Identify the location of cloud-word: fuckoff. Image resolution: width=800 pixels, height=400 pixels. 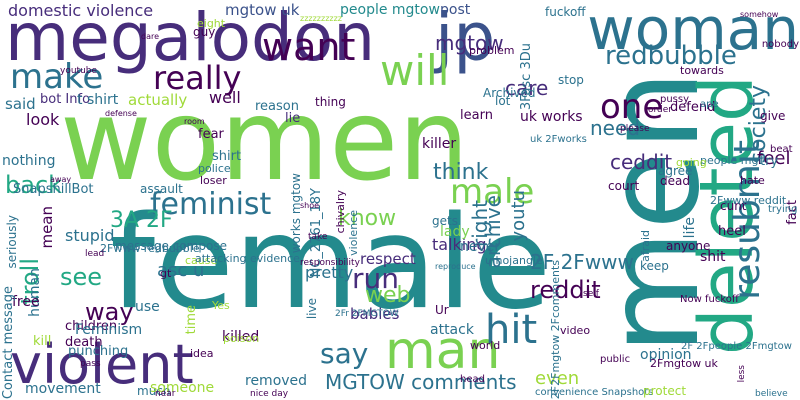
(565, 12).